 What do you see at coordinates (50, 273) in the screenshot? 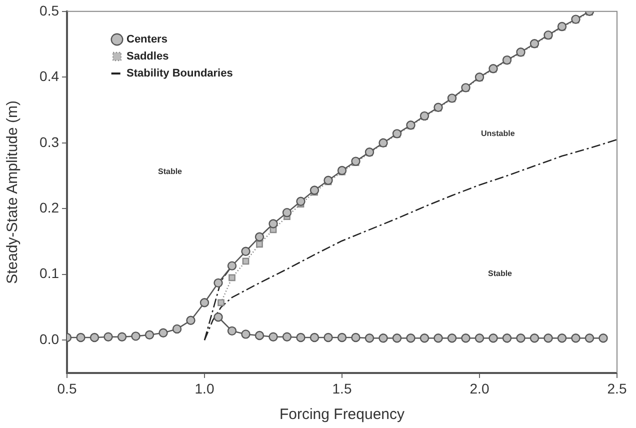
I see `y-tick-label: 0.1` at bounding box center [50, 273].